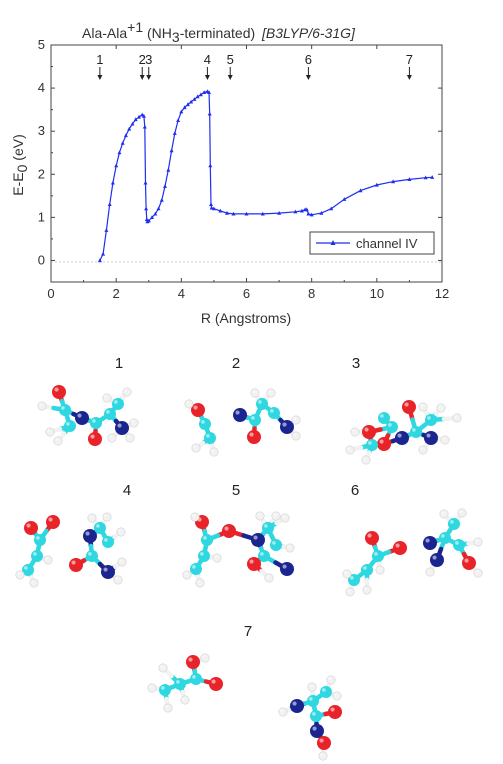  Describe the element at coordinates (217, 33) in the screenshot. I see `title-mid2: -terminated)` at that location.